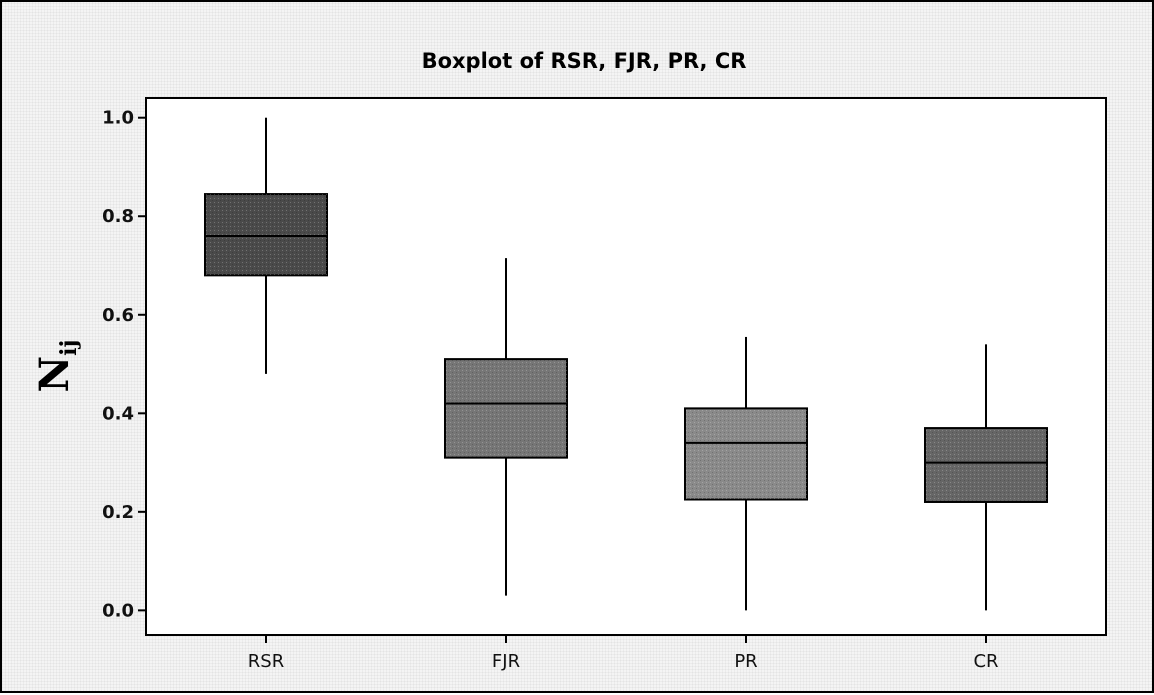 The height and width of the screenshot is (695, 1154). What do you see at coordinates (506, 661) in the screenshot?
I see `x-tick-label: FJR` at bounding box center [506, 661].